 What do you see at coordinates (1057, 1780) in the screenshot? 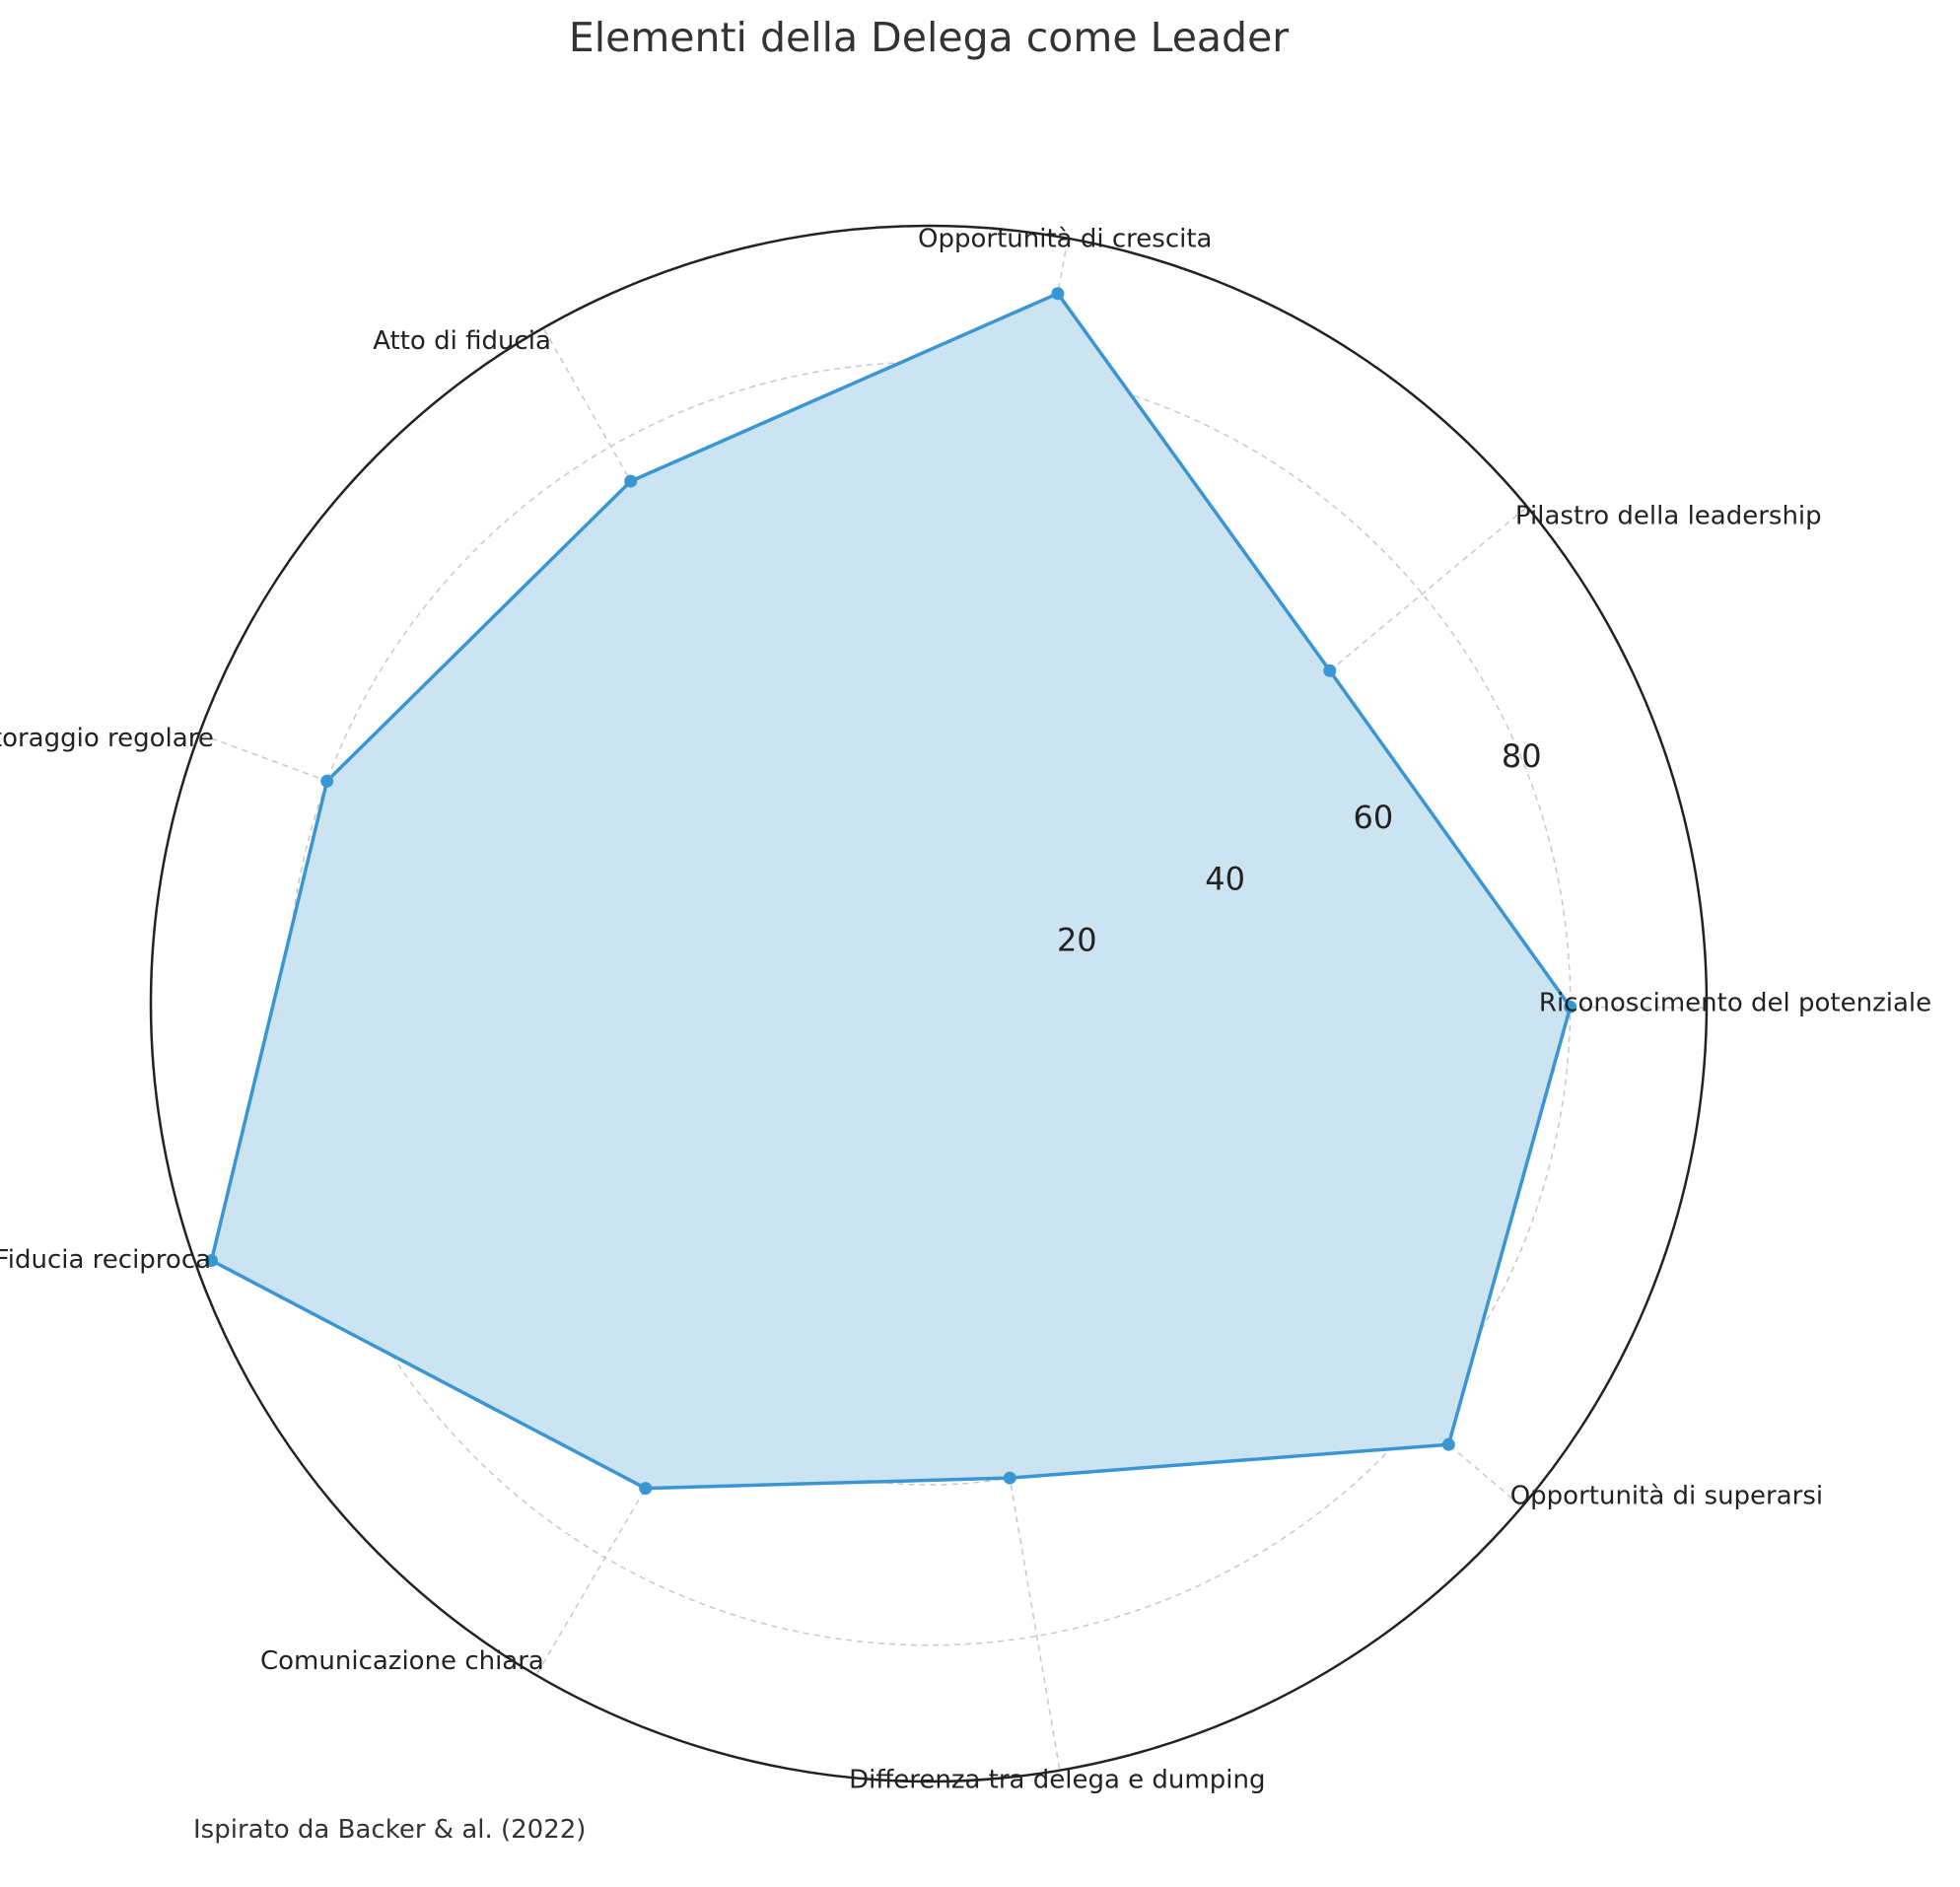
I see `category-label-7: Differenza tra delega e dumping` at bounding box center [1057, 1780].